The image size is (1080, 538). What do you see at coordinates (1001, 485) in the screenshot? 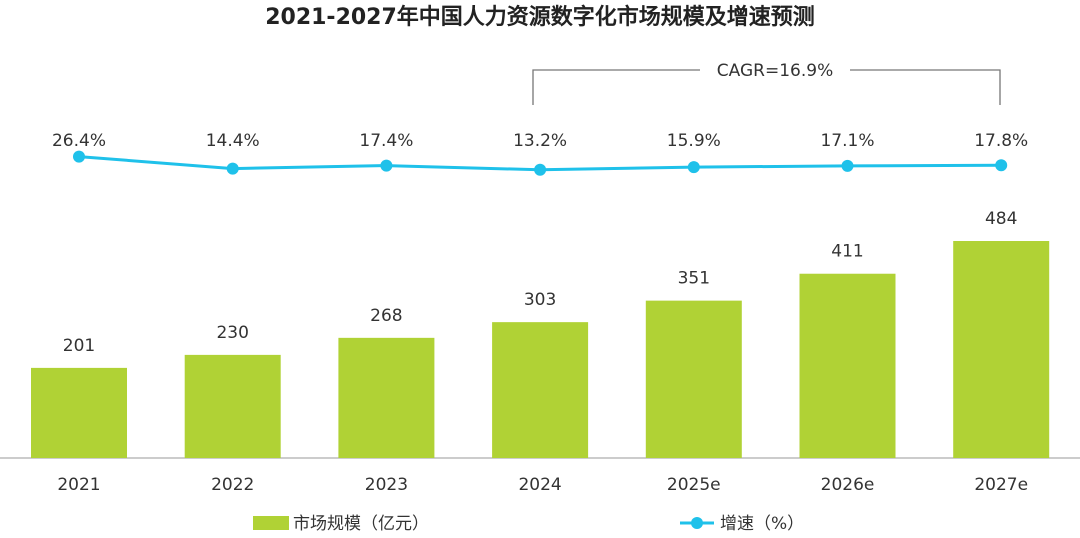
I see `x-tick-label: 2027e` at bounding box center [1001, 485].